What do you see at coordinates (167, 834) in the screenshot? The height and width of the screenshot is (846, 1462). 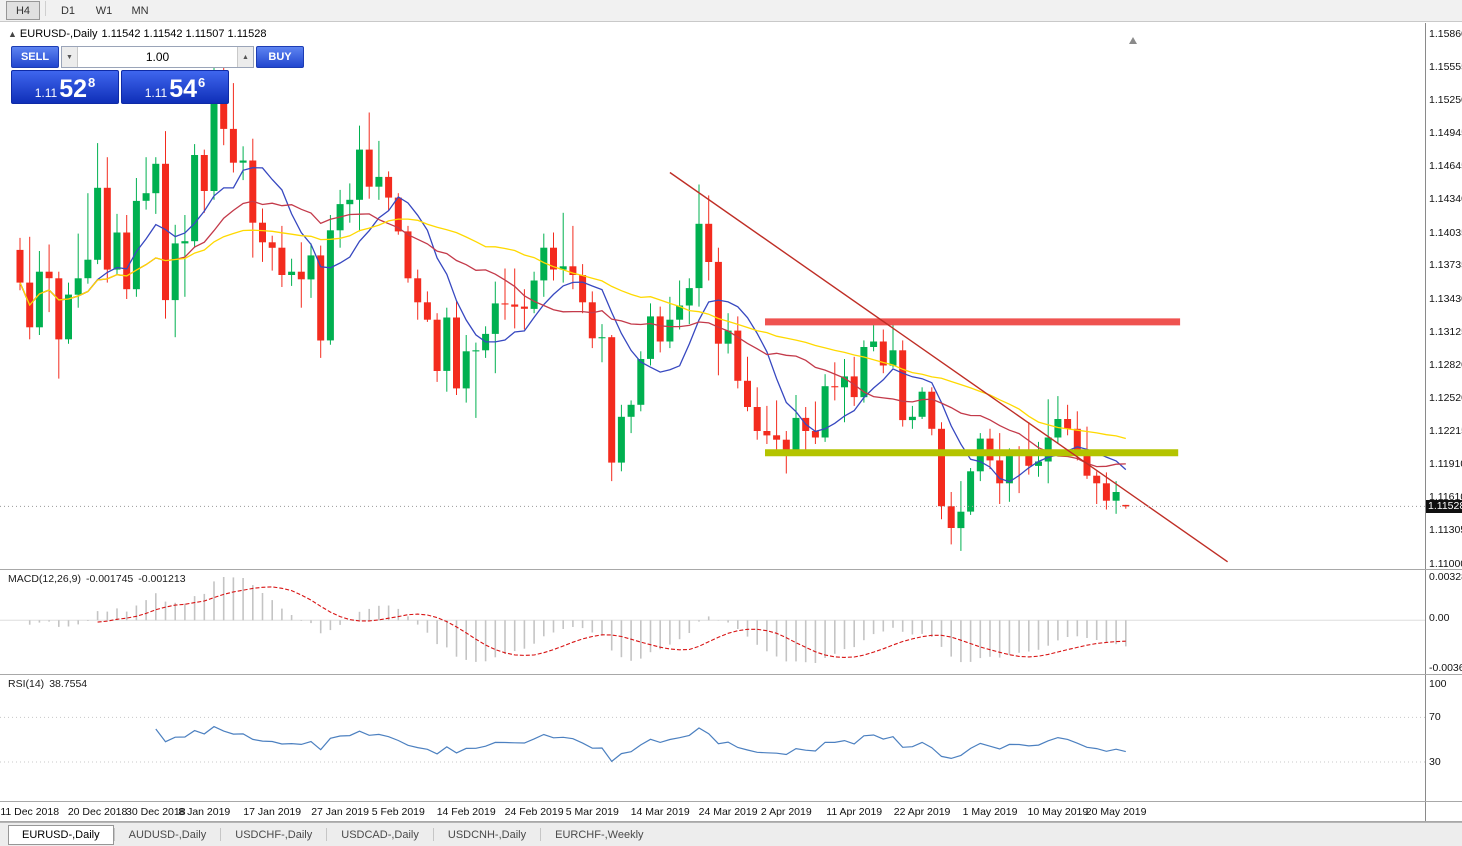 I see `symbol-tab-audusd: AUDUSD-,Daily` at bounding box center [167, 834].